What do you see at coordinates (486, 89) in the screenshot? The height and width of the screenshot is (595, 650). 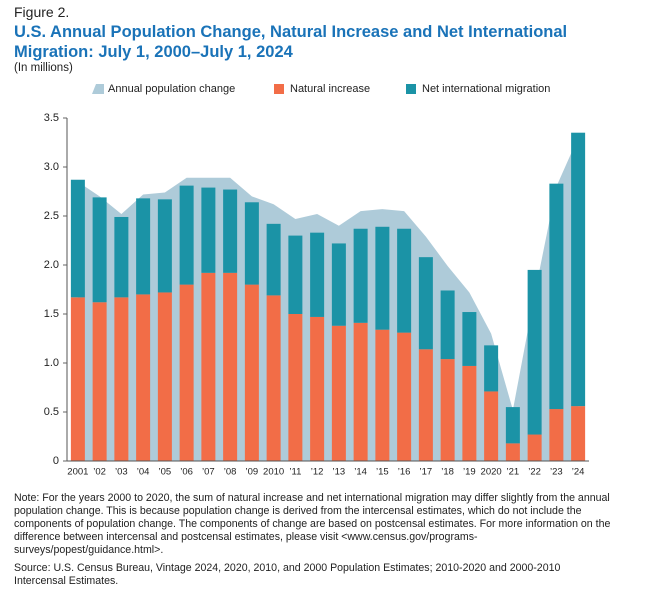 I see `legend-label: Net international migration` at bounding box center [486, 89].